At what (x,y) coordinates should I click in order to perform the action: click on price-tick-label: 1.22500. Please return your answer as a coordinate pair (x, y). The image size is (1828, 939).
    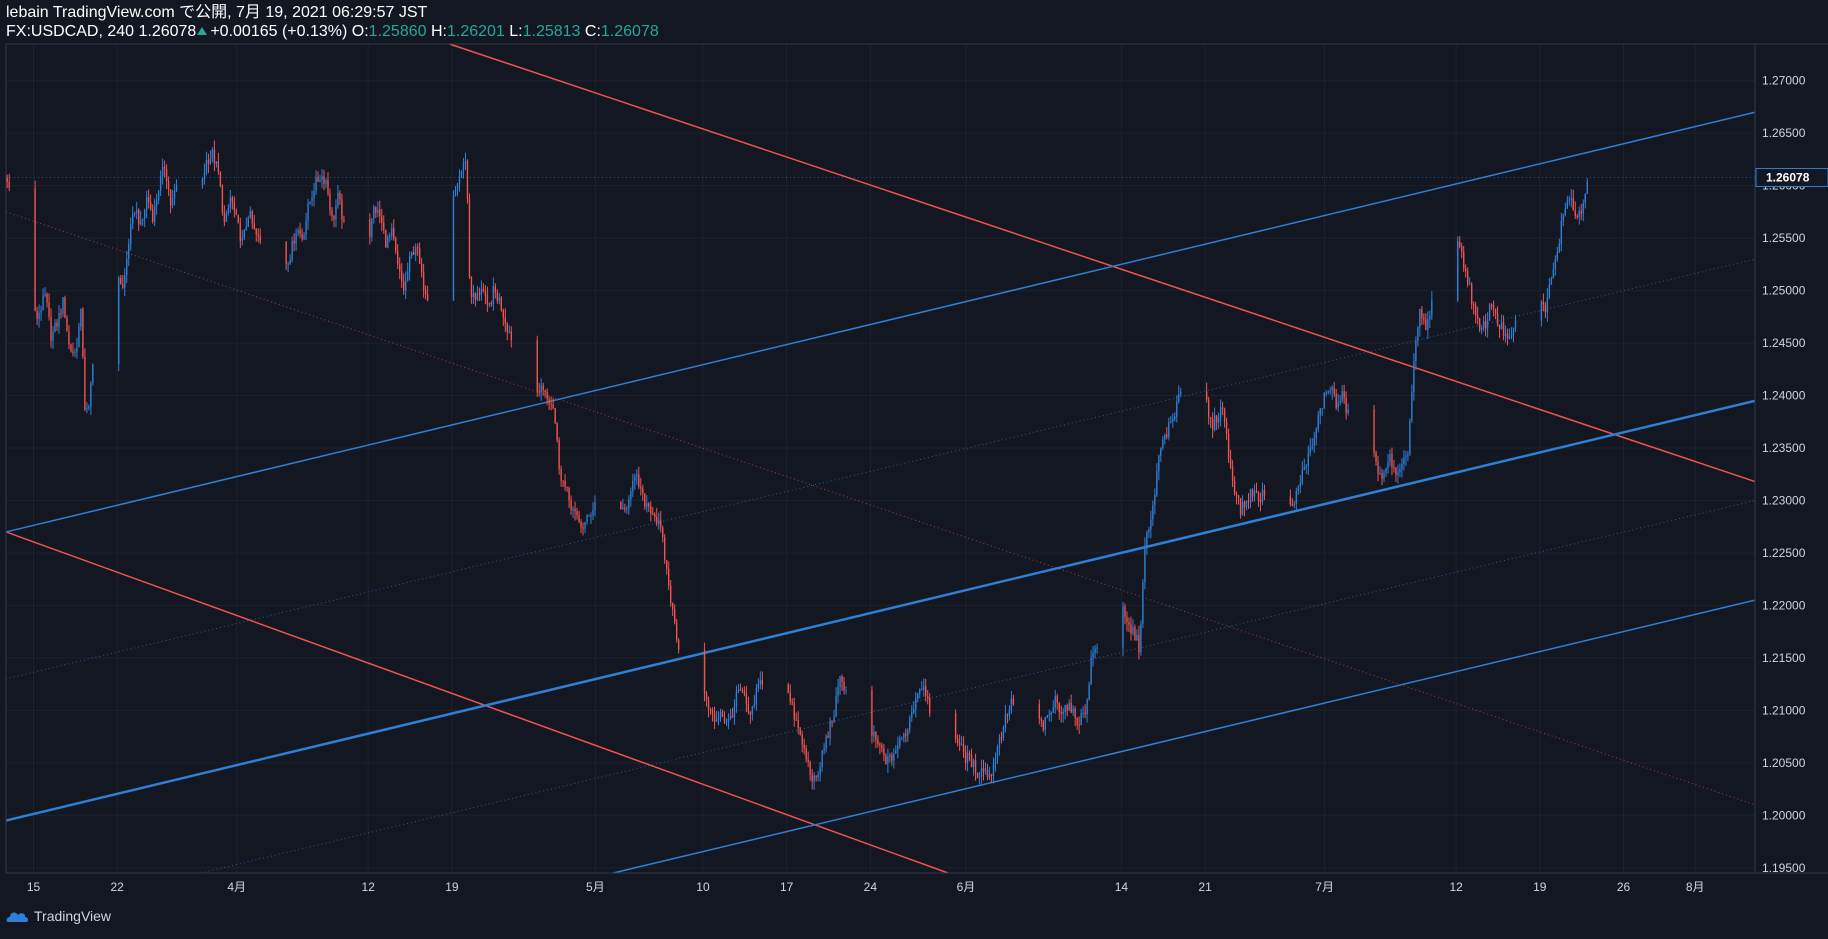
    Looking at the image, I should click on (1784, 553).